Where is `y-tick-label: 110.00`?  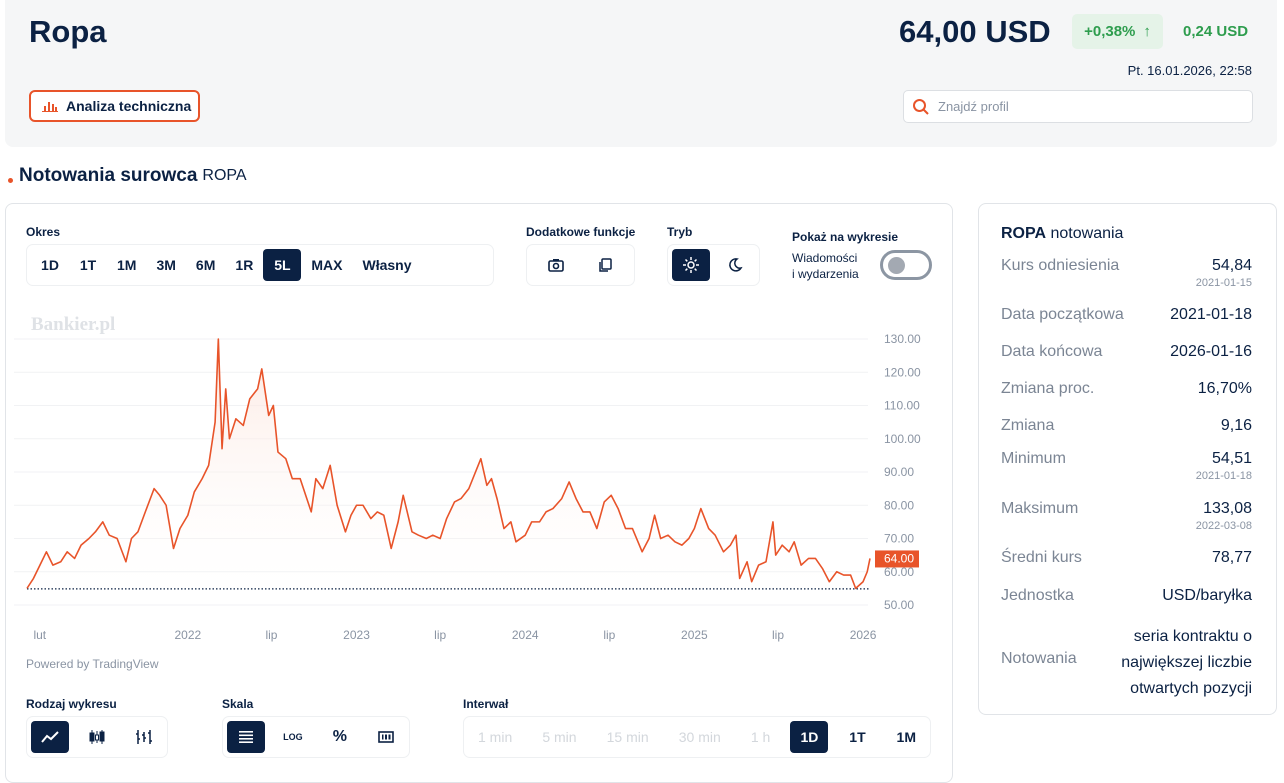
y-tick-label: 110.00 is located at coordinates (902, 406).